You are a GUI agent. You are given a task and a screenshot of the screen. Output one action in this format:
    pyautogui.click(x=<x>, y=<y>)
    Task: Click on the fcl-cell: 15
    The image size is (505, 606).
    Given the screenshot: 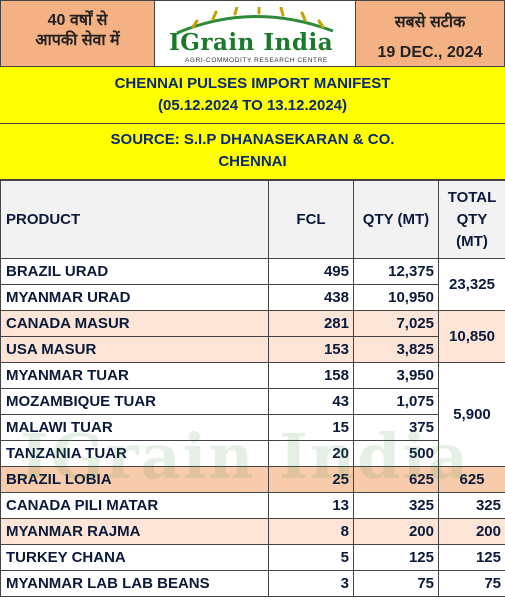 What is the action you would take?
    pyautogui.click(x=311, y=427)
    